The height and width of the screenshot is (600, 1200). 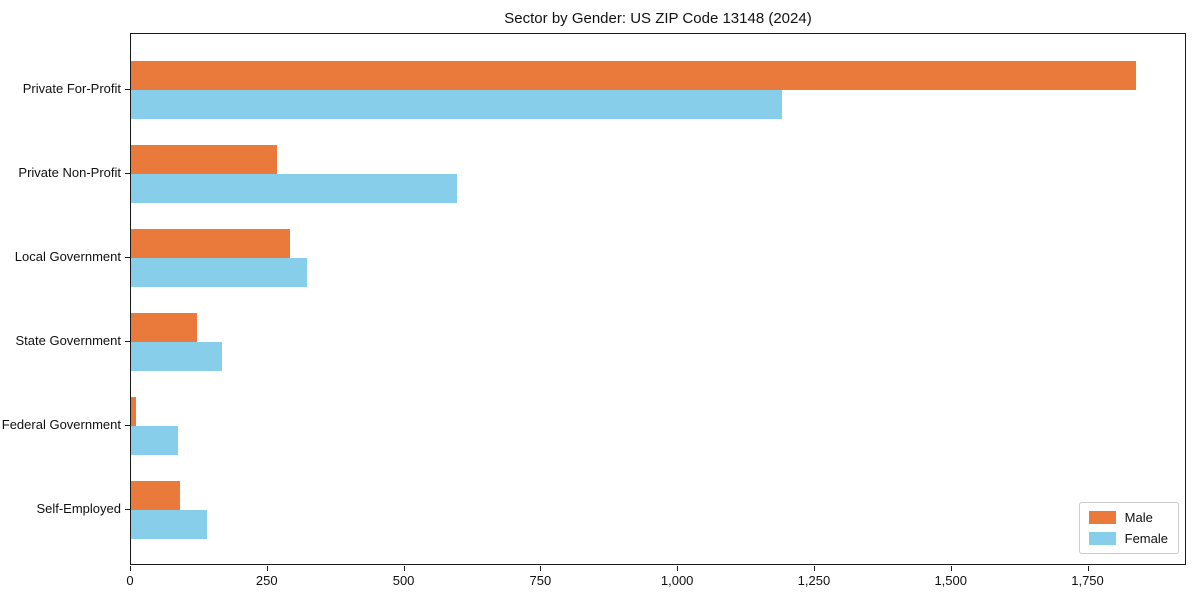 What do you see at coordinates (219, 272) in the screenshot?
I see `bar-female-local-government` at bounding box center [219, 272].